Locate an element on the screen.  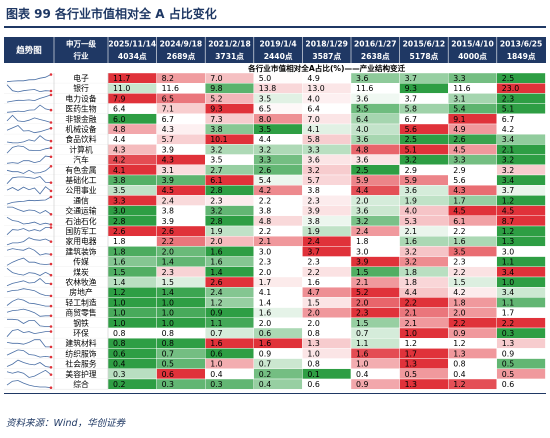
heatmap-value: 1.8 is located at coordinates (119, 251).